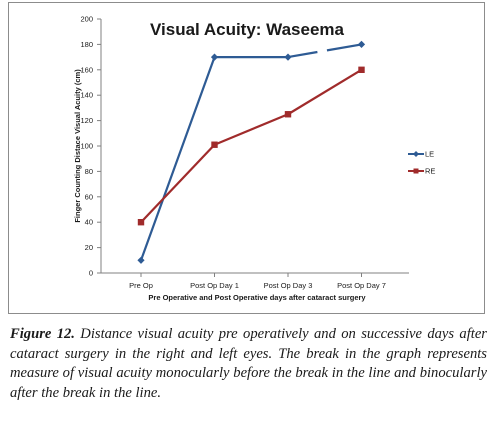 The width and height of the screenshot is (495, 426). I want to click on y-tick-label: 200, so click(86, 19).